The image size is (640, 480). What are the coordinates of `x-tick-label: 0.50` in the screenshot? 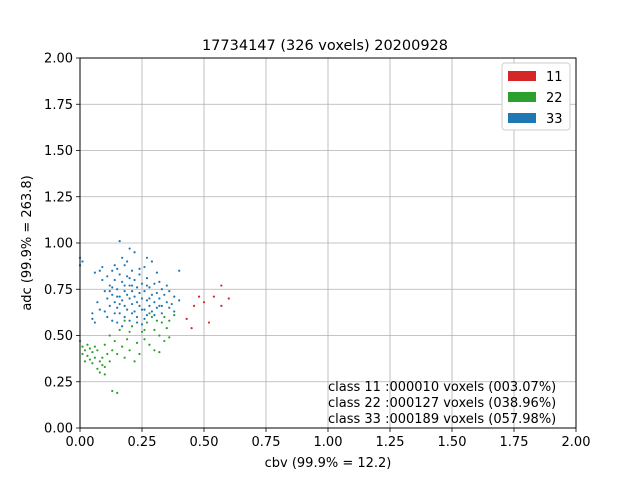 It's located at (204, 442).